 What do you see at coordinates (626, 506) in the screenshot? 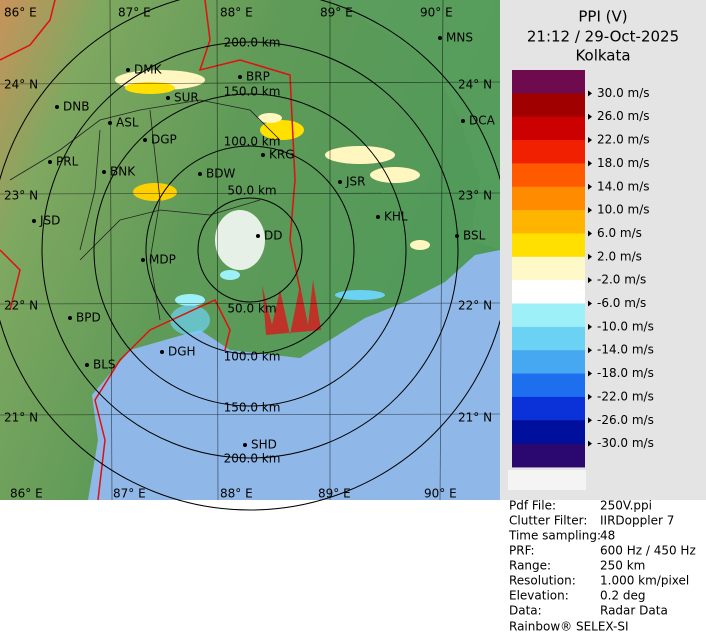
I see `info-value: 250V.ppi` at bounding box center [626, 506].